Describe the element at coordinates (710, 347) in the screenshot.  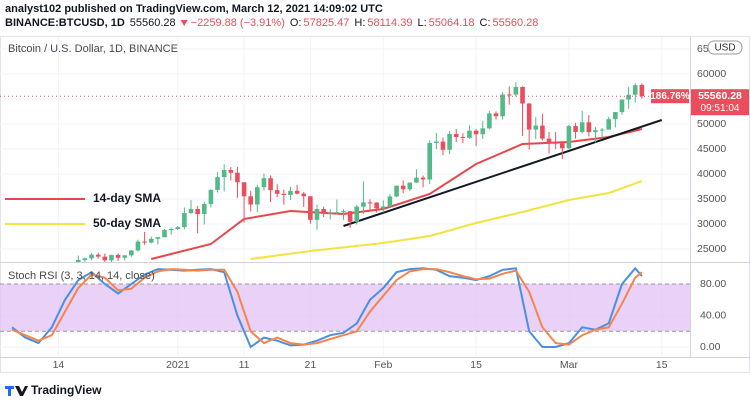
I see `y-tick-label: 0.00` at that location.